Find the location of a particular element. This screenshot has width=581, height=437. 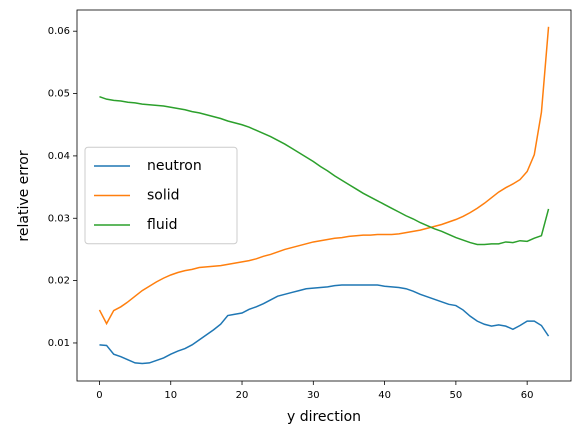

x-tick-label: 60 is located at coordinates (527, 395).